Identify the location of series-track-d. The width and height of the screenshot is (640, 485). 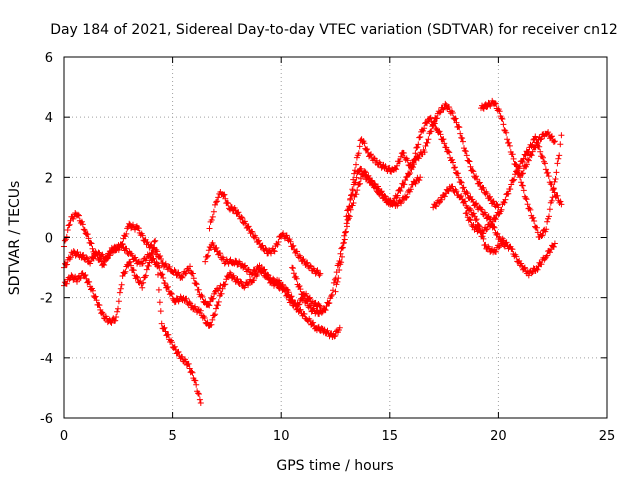
(272, 290).